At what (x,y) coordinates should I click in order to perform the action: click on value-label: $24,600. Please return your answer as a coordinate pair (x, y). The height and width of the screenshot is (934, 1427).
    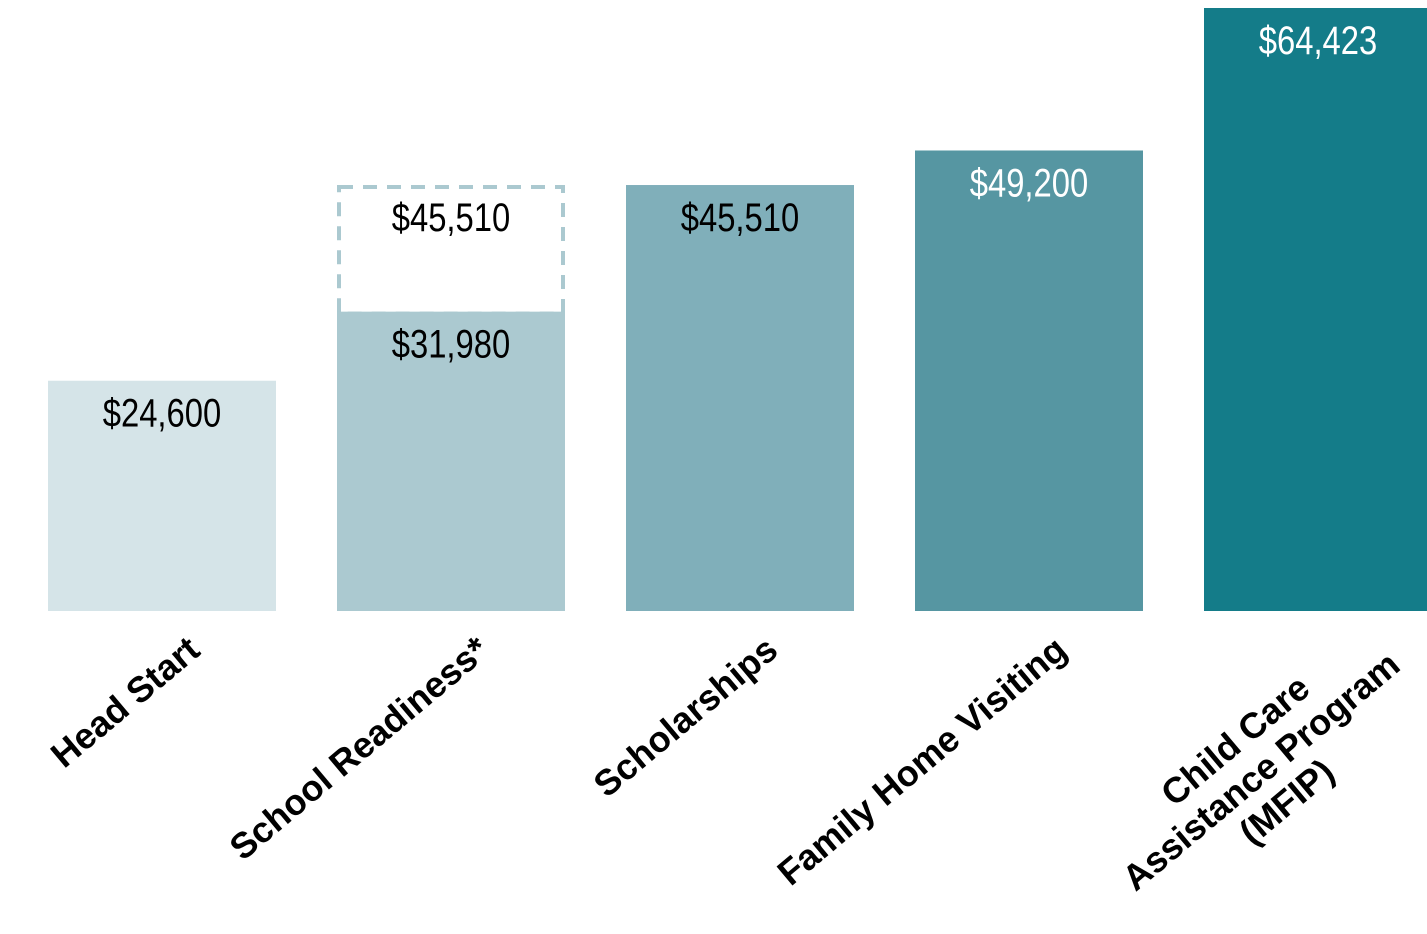
    Looking at the image, I should click on (162, 413).